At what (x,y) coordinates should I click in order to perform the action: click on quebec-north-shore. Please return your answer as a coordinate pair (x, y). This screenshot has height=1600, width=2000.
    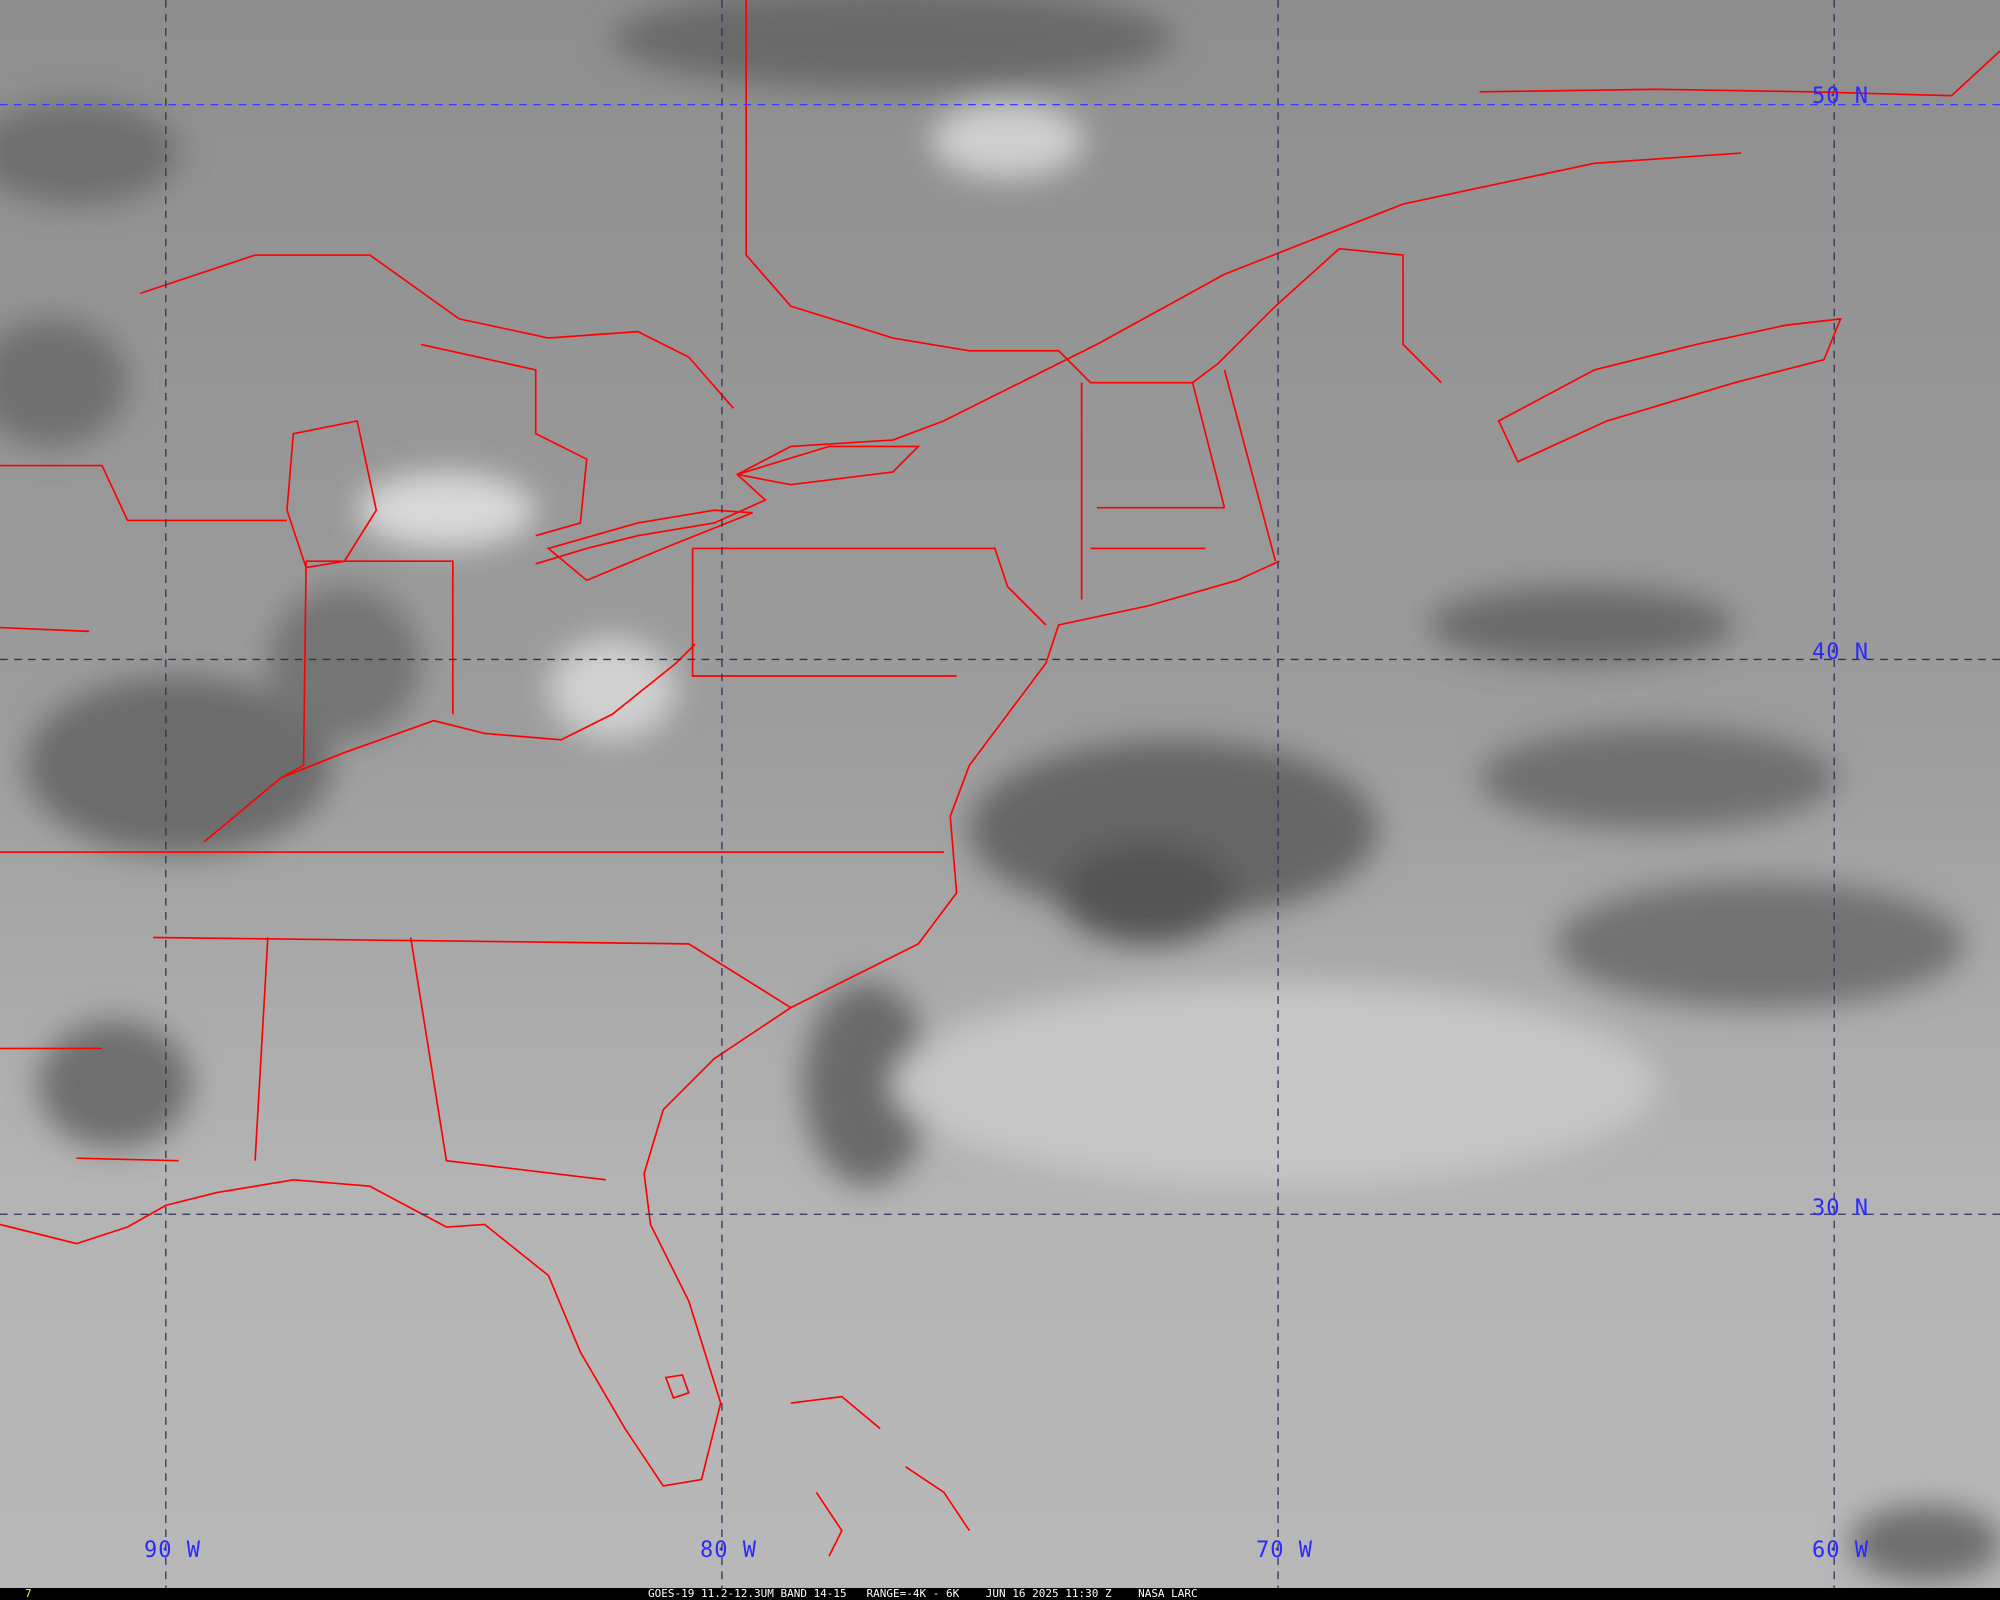
    Looking at the image, I should click on (1739, 73).